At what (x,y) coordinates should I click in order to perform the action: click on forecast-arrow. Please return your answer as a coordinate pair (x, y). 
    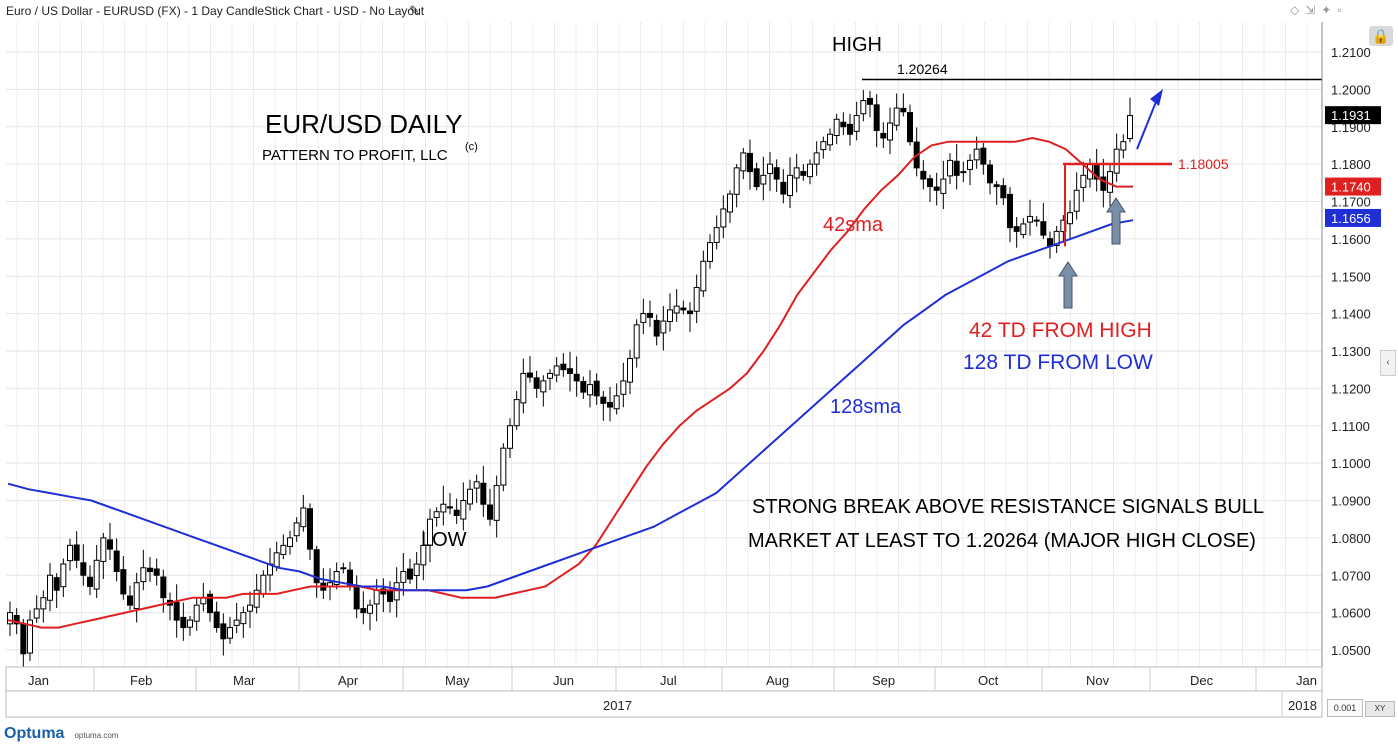
    Looking at the image, I should click on (1147, 123).